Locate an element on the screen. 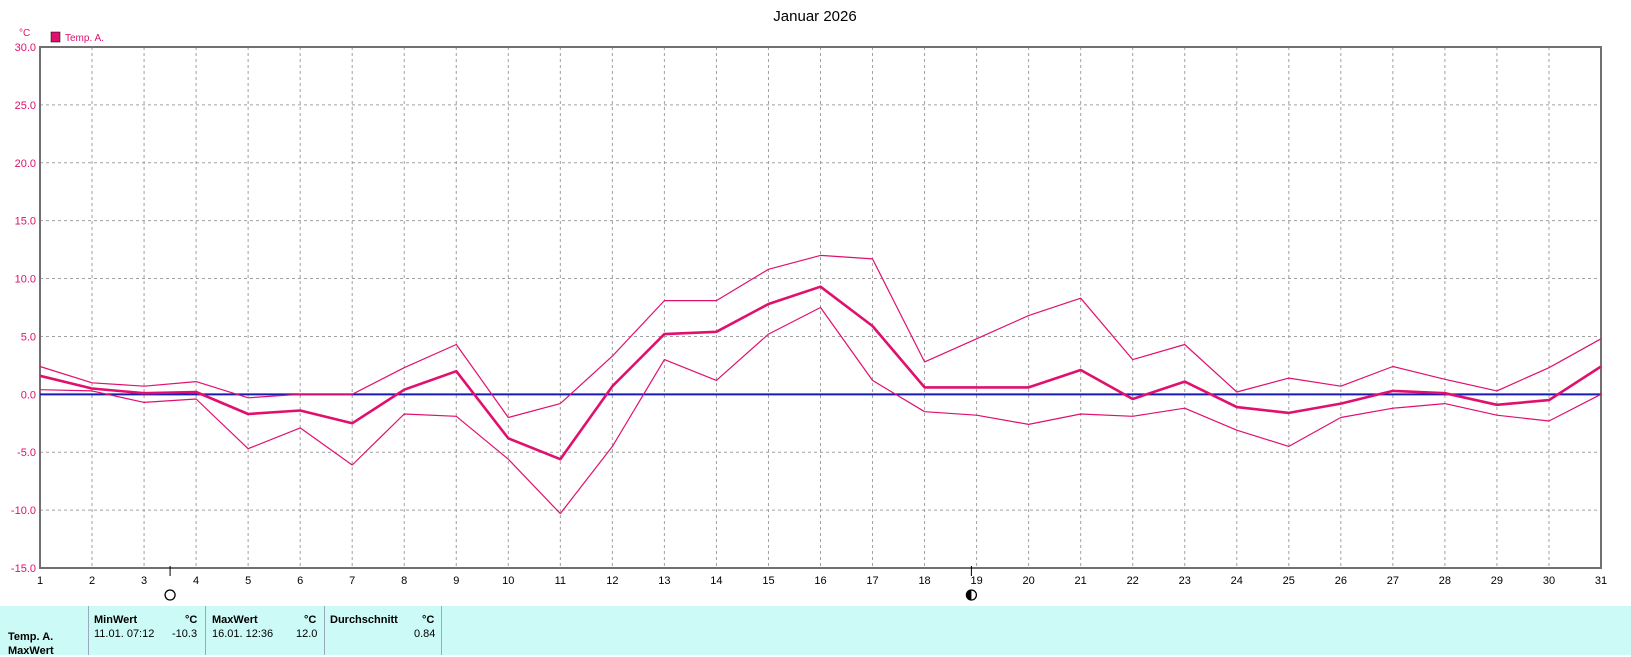 This screenshot has height=657, width=1631. x-tick-label: 29 is located at coordinates (1497, 581).